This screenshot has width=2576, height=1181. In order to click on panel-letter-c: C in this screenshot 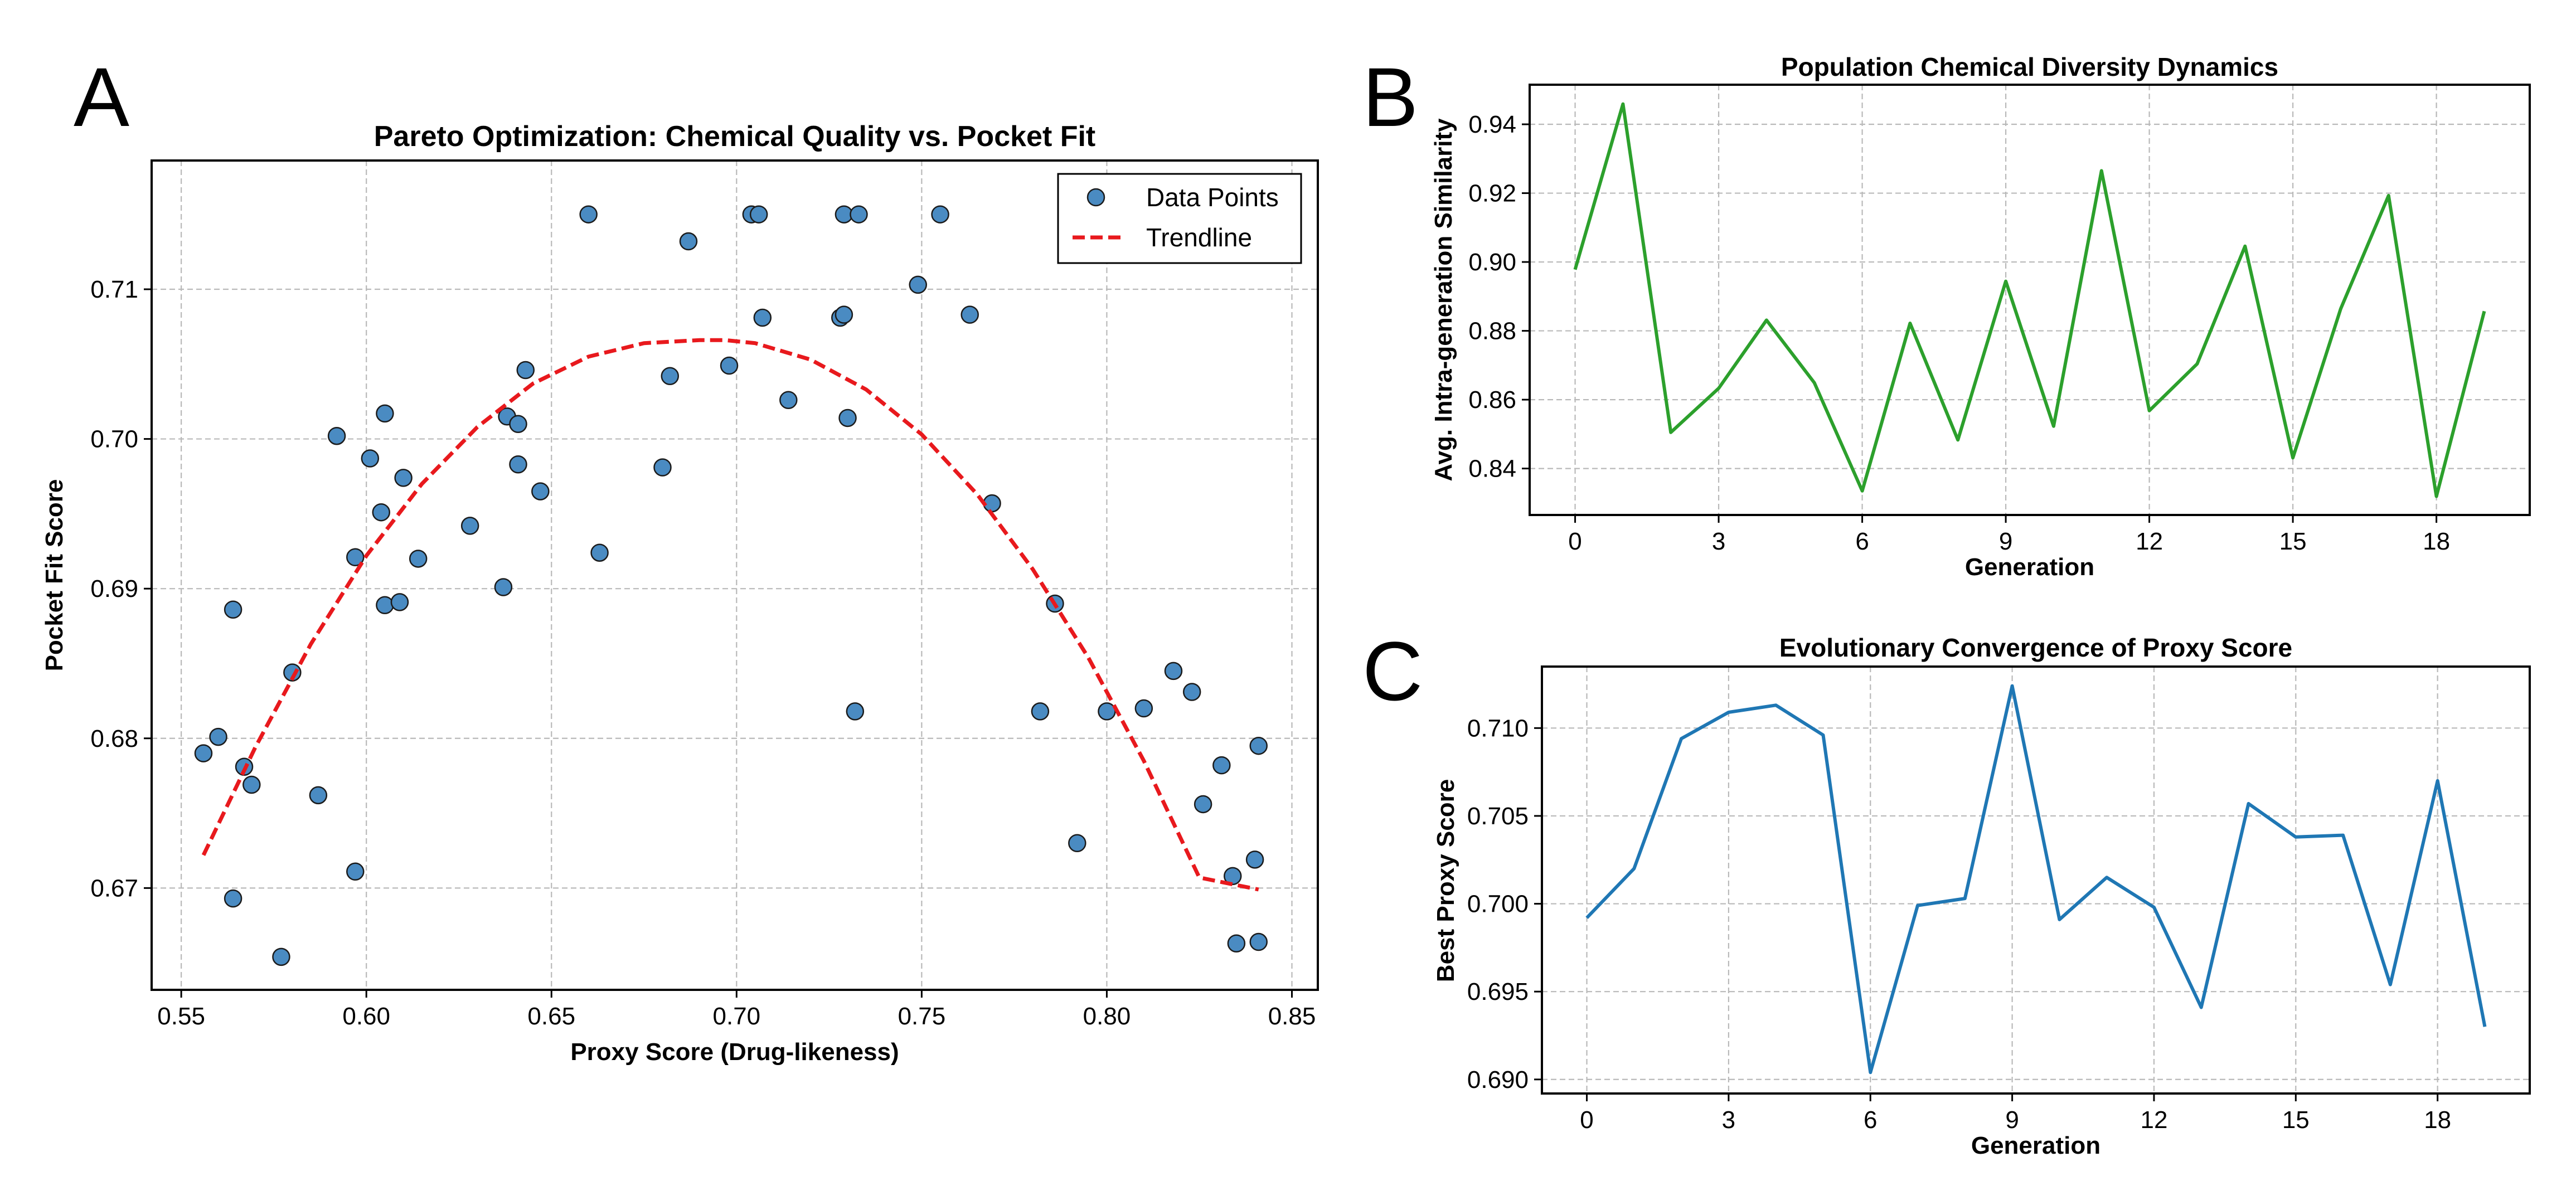, I will do `click(1393, 671)`.